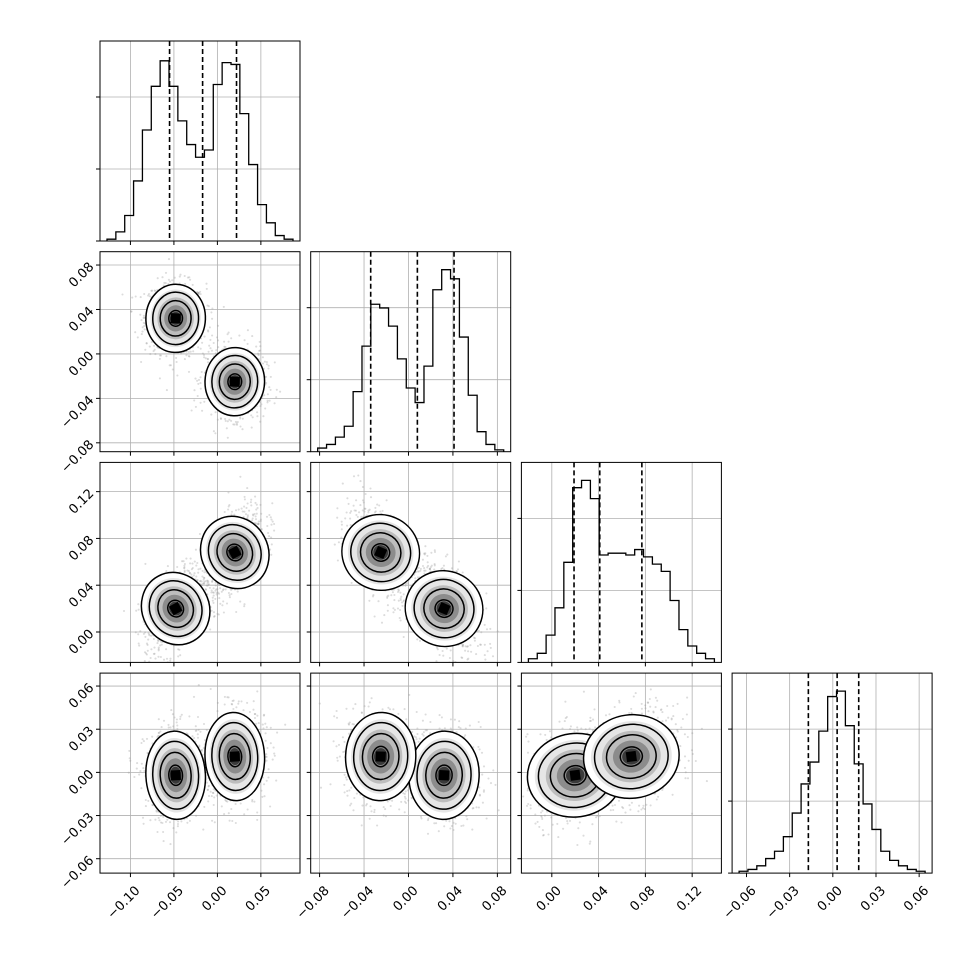 The height and width of the screenshot is (970, 970). What do you see at coordinates (200, 150) in the screenshot?
I see `histogram-line` at bounding box center [200, 150].